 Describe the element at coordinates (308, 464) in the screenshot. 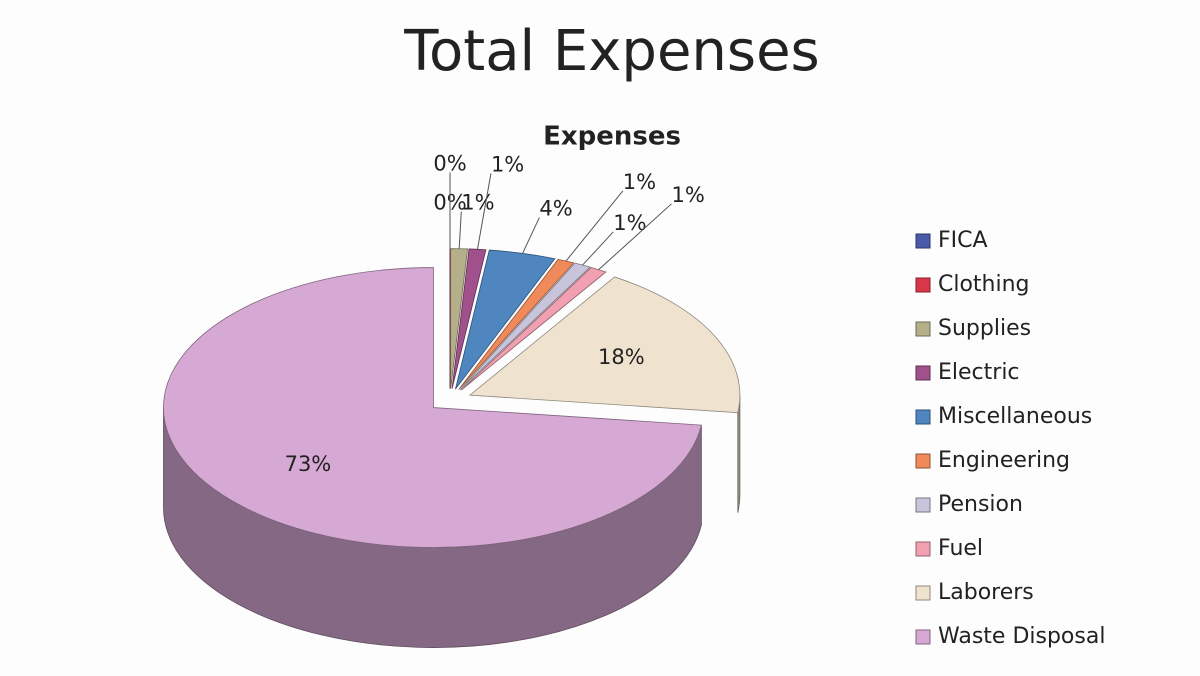

I see `data-label: 73%` at that location.